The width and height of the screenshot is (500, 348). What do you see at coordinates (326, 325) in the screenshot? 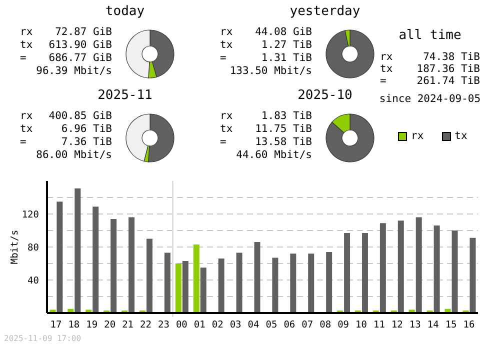
I see `x-tick-label: 08` at bounding box center [326, 325].